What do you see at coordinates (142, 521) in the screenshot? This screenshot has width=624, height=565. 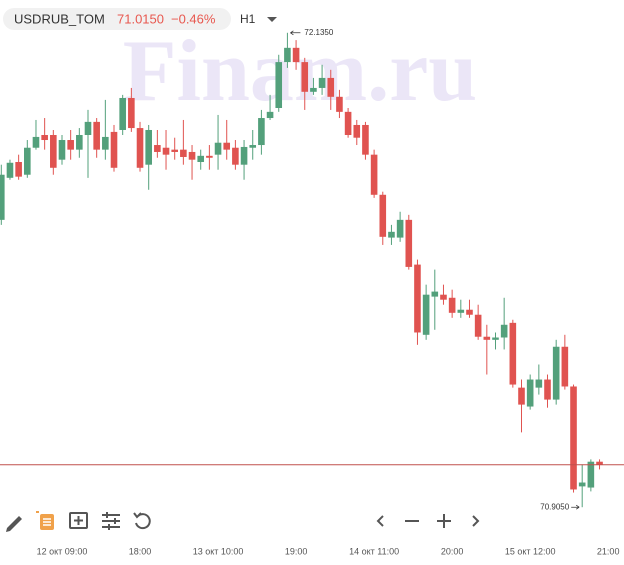 I see `undo-tool` at bounding box center [142, 521].